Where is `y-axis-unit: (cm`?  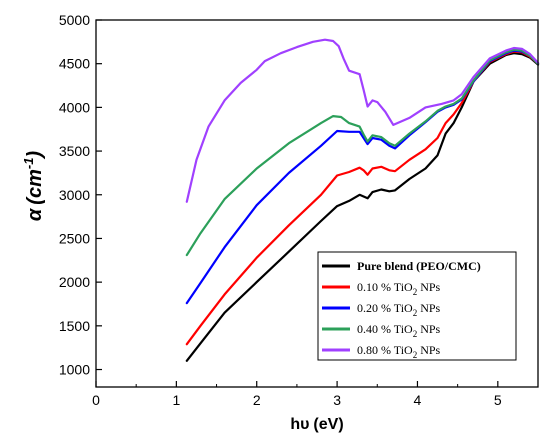
y-axis-unit: (cm is located at coordinates (35, 187).